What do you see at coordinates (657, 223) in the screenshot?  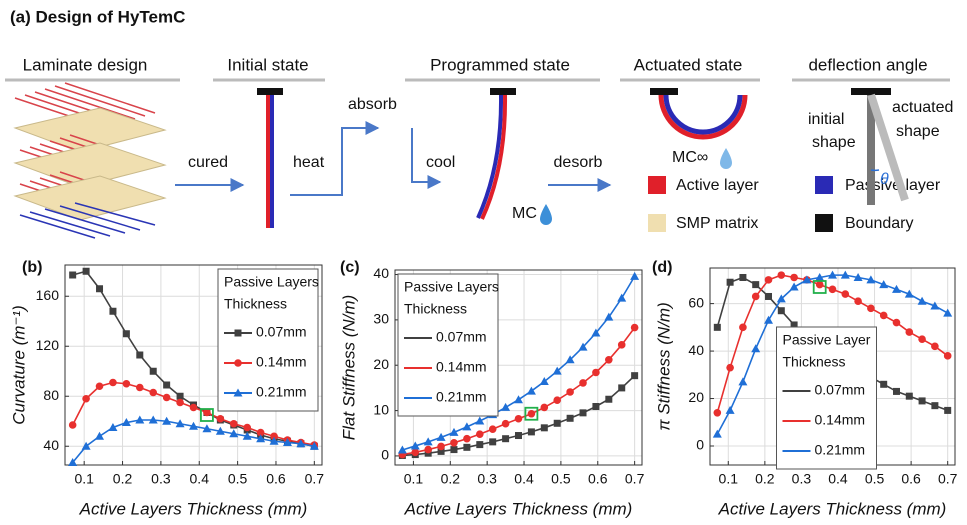 I see `legend-swatch` at bounding box center [657, 223].